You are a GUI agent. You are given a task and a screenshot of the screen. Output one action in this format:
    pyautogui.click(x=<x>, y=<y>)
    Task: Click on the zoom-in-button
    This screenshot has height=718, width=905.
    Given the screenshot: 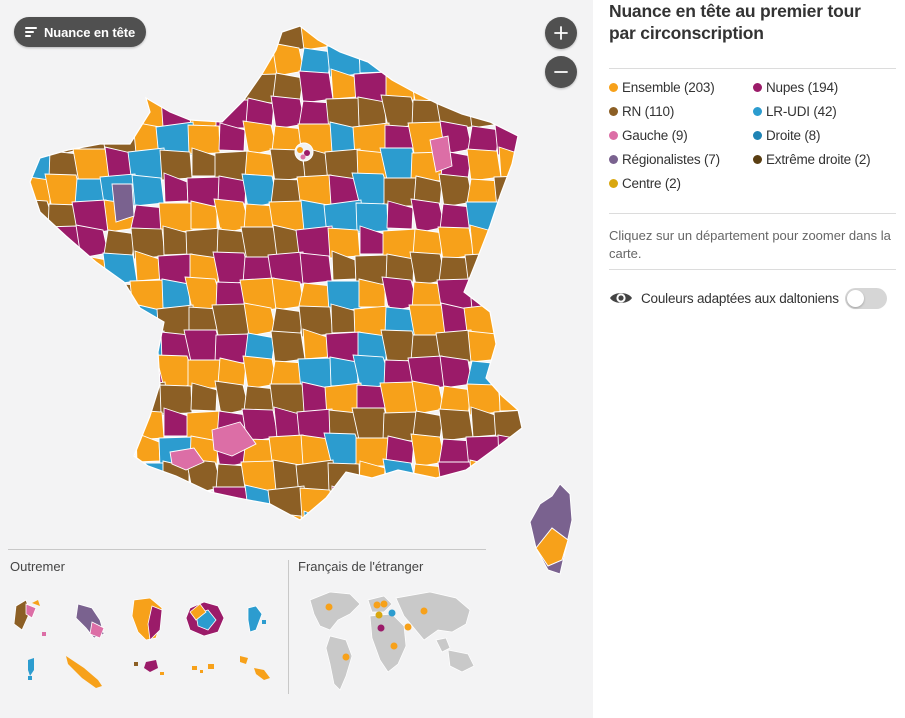 What is the action you would take?
    pyautogui.click(x=561, y=33)
    